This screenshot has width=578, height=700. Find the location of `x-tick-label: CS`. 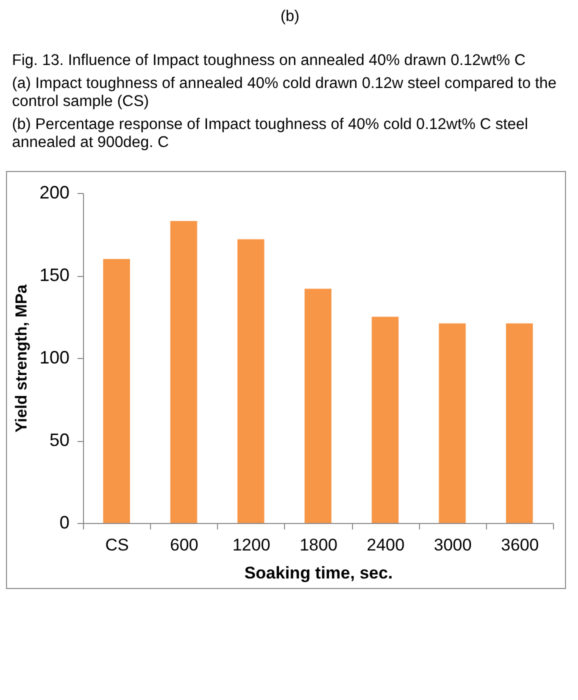

x-tick-label: CS is located at coordinates (117, 545).